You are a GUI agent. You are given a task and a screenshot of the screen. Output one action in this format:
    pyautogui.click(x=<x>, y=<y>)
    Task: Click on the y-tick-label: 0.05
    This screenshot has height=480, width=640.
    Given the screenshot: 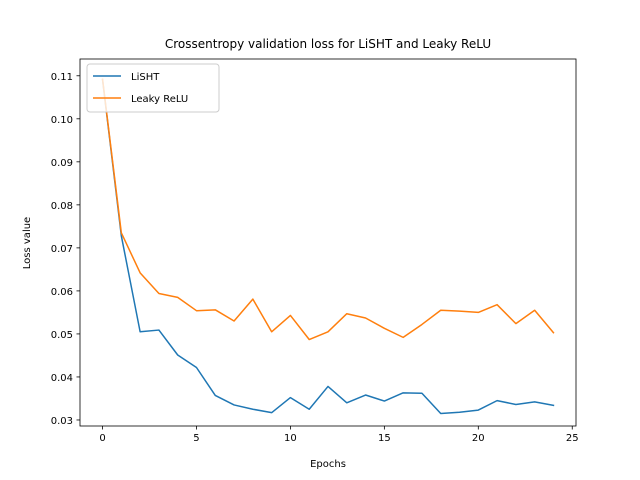 What is the action you would take?
    pyautogui.click(x=62, y=335)
    